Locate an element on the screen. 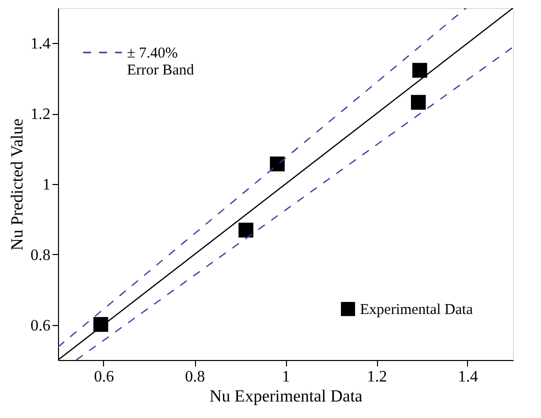 The height and width of the screenshot is (418, 541). x-tick-label: 1.4 is located at coordinates (468, 377).